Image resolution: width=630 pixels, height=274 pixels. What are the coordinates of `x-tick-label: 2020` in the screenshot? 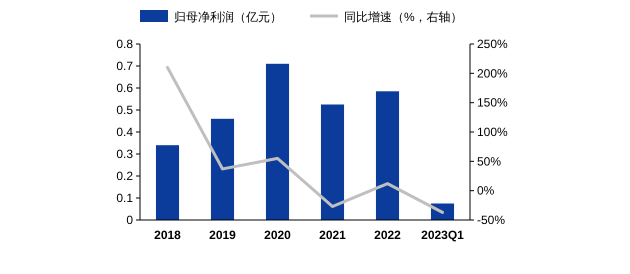 It's located at (278, 235).